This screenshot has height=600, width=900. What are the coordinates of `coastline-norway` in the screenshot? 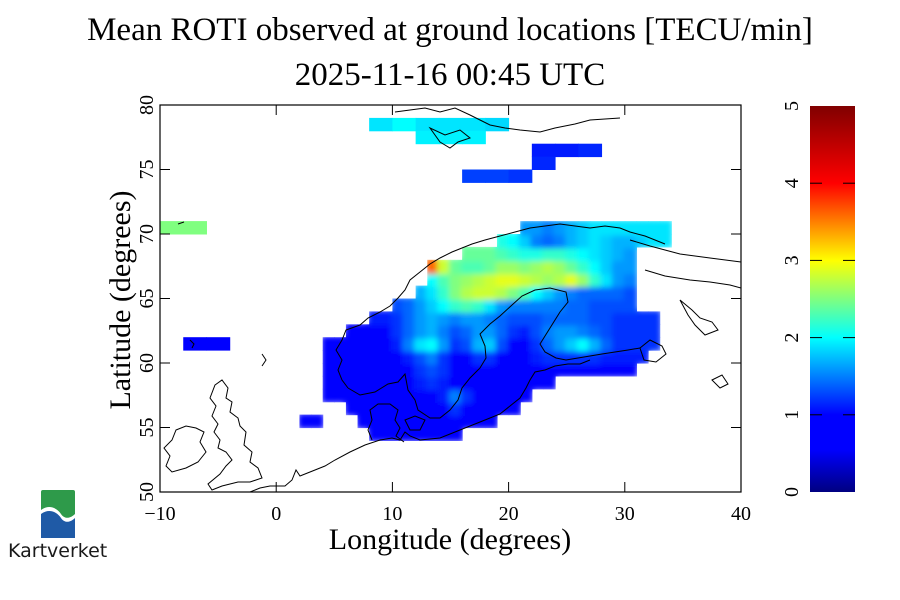 It's located at (500, 306).